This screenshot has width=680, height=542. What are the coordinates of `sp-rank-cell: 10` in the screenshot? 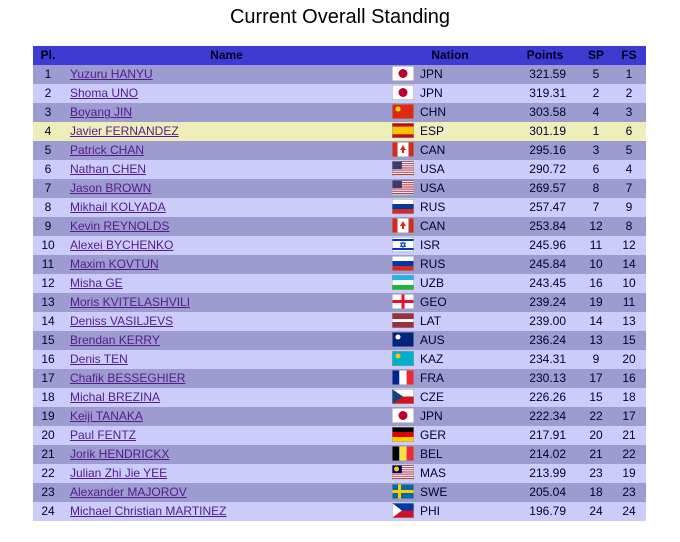 It's located at (596, 264).